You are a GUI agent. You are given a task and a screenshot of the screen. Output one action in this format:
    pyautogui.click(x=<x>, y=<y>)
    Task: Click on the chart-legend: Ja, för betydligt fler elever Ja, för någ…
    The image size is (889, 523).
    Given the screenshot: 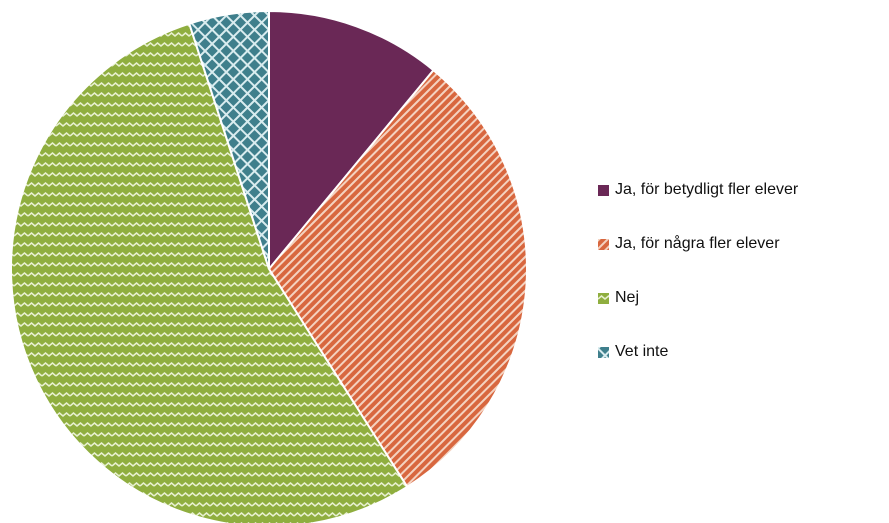 What is the action you would take?
    pyautogui.click(x=743, y=288)
    